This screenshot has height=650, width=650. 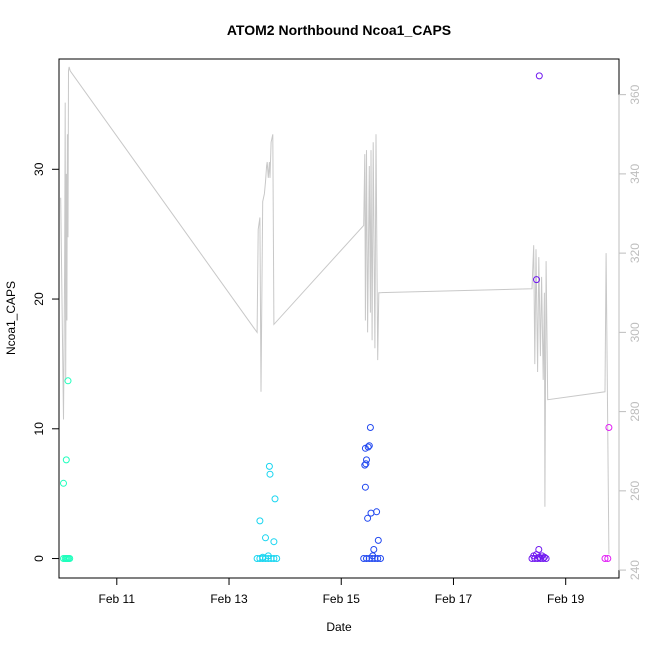 What do you see at coordinates (635, 253) in the screenshot?
I see `y2-tick-label: 320` at bounding box center [635, 253].